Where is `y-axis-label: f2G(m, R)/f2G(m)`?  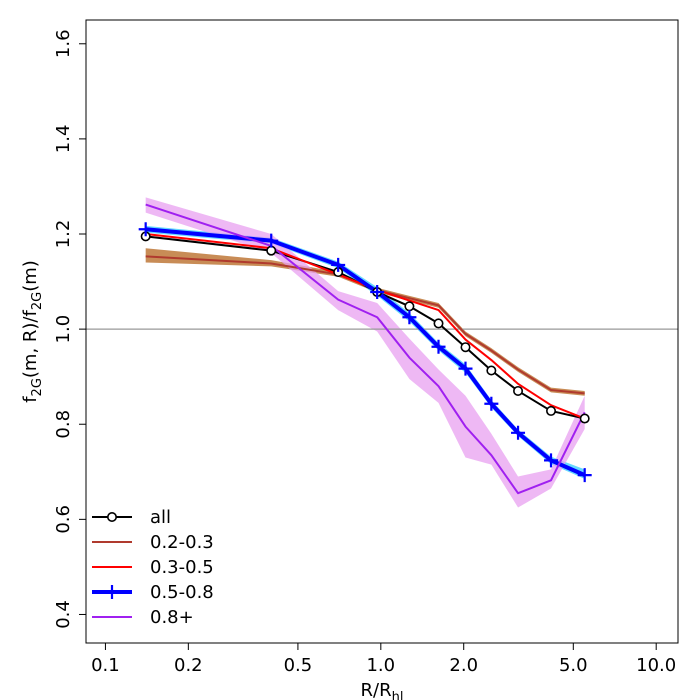
y-axis-label: f2G(m, R)/f2G(m) is located at coordinates (32, 331).